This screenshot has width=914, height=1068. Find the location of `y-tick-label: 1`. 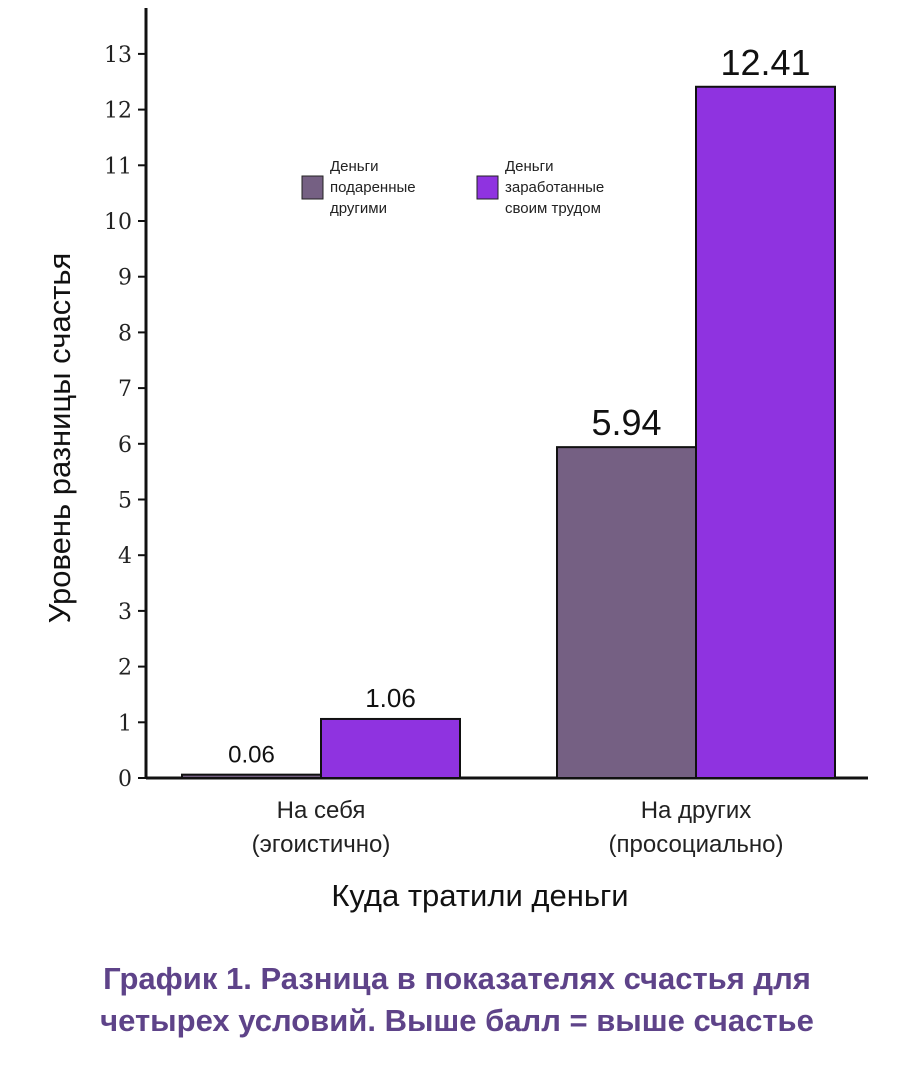

y-tick-label: 1 is located at coordinates (125, 723).